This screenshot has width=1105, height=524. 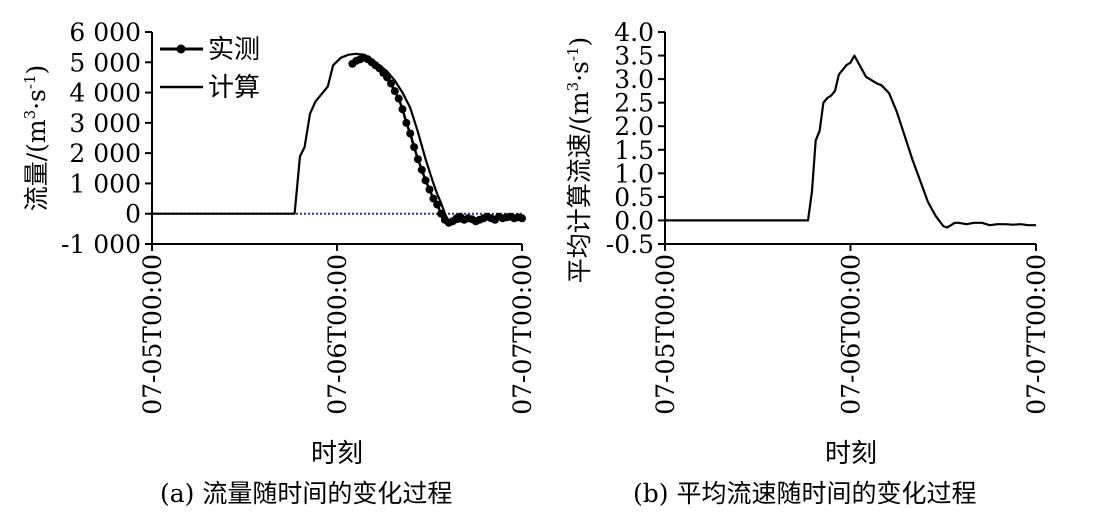 I want to click on y-tick-label: 0.5, so click(x=634, y=197).